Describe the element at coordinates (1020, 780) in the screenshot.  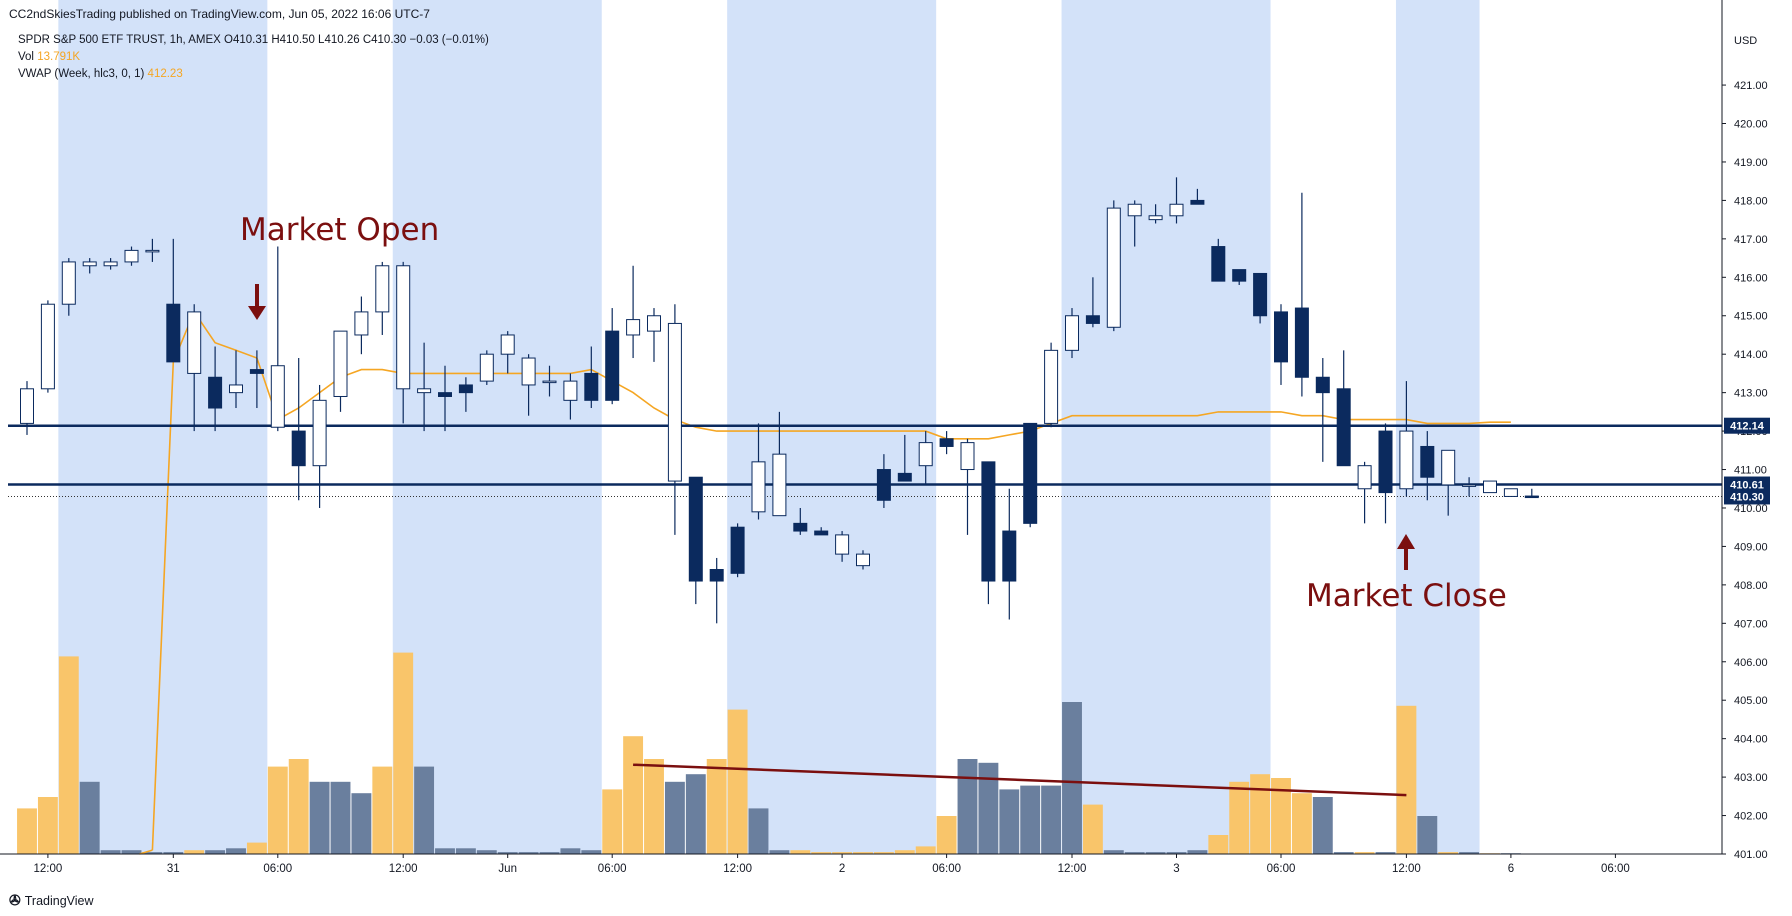
I see `volume-trendline` at that location.